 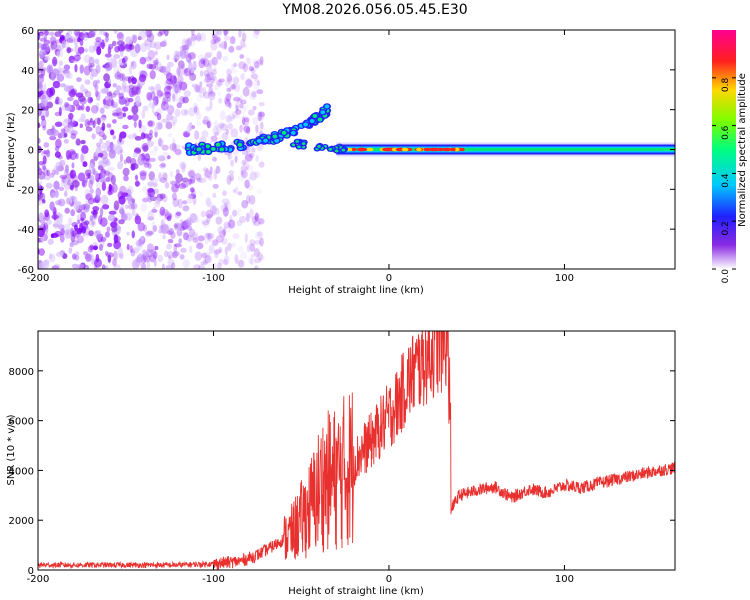 What do you see at coordinates (213, 278) in the screenshot?
I see `heatmap-xtick-label: -100` at bounding box center [213, 278].